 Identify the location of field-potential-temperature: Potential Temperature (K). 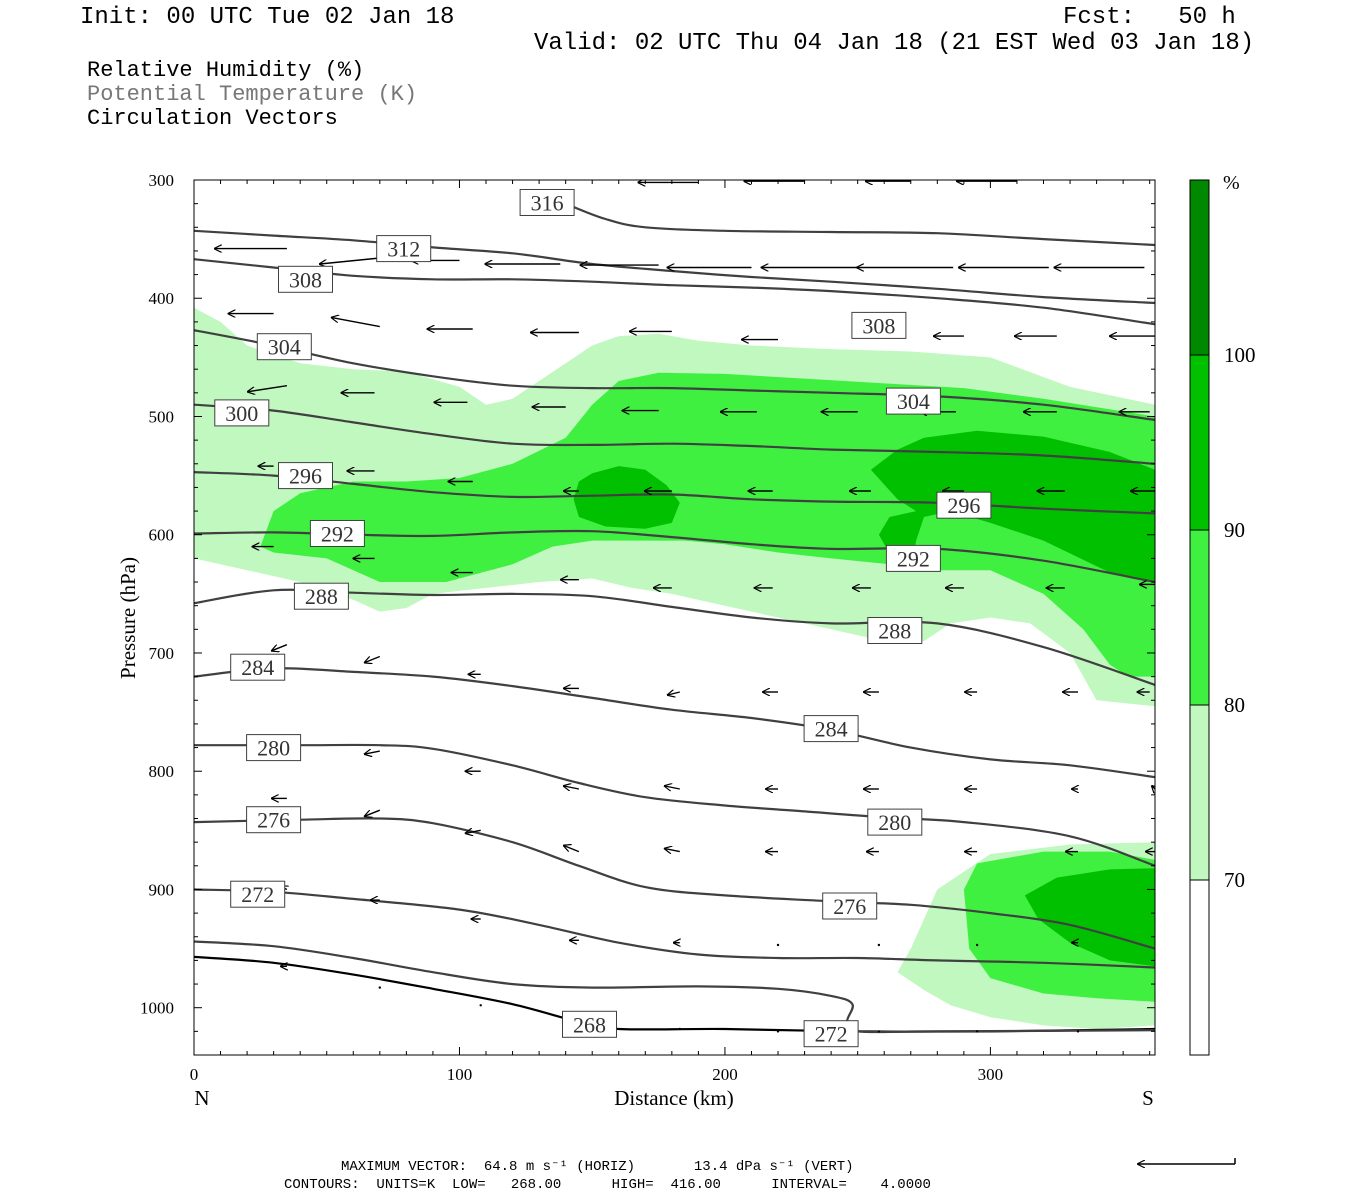
(252, 94).